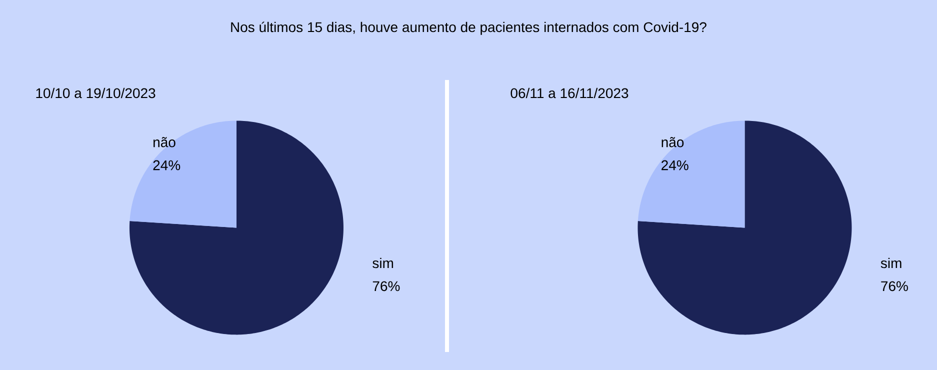 This screenshot has width=937, height=370. I want to click on text: Nos últimos 15 dias, houve aumento de pacientes internados com Covid-19?, so click(468, 28).